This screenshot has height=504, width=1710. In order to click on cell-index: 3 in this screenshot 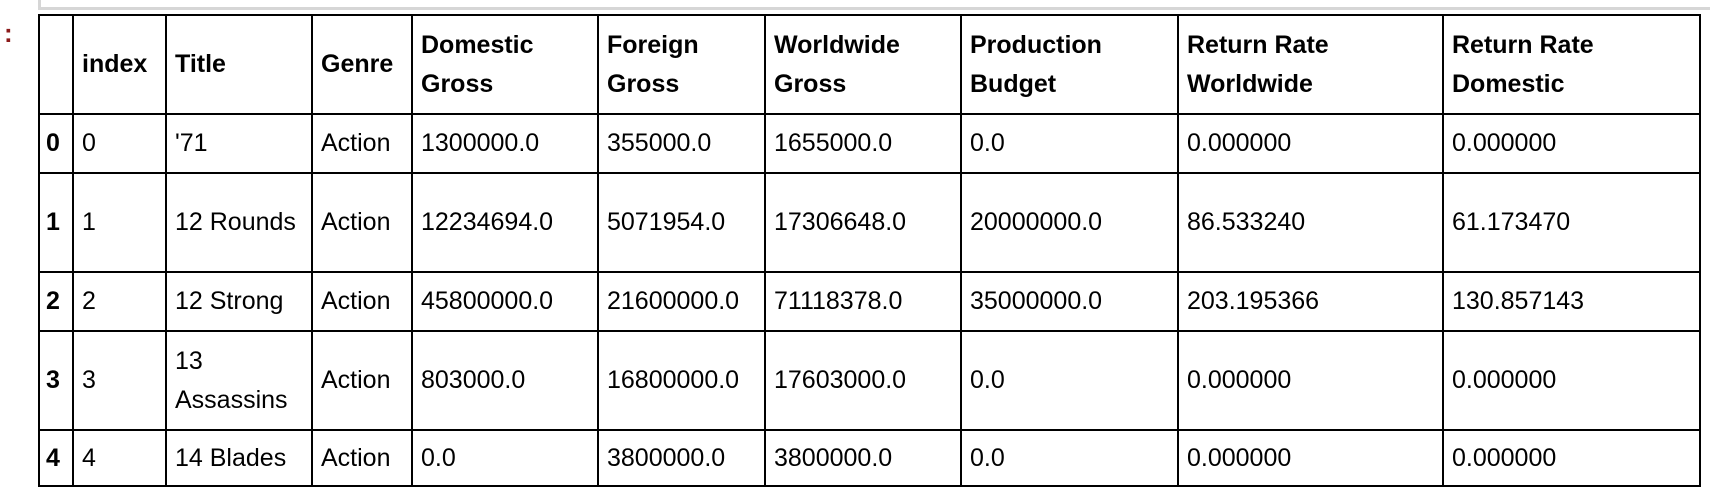, I will do `click(119, 380)`.